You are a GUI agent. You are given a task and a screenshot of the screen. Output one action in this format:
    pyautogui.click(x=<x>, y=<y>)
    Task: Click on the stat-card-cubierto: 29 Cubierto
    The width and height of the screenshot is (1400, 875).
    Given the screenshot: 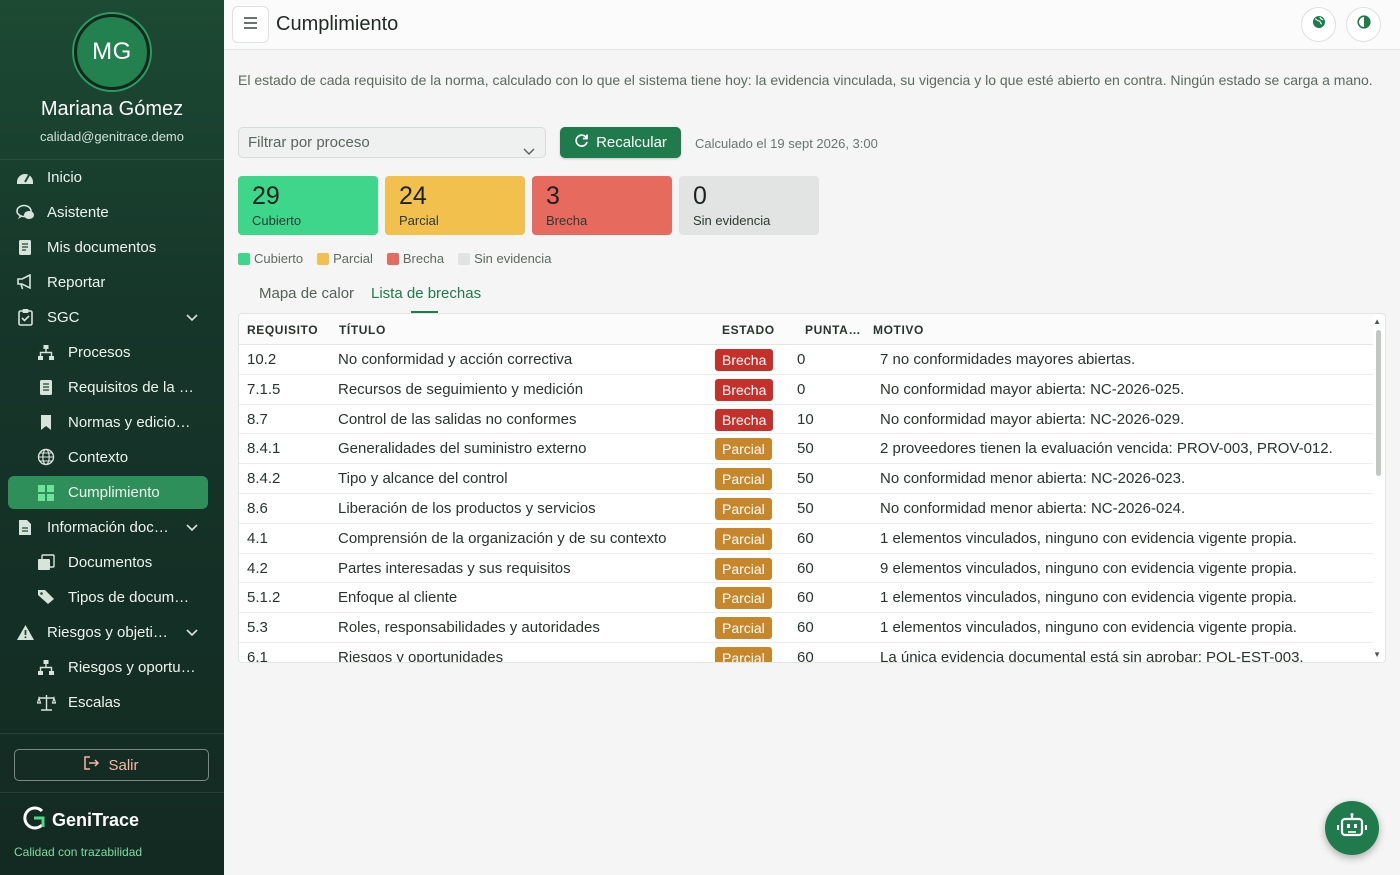 What is the action you would take?
    pyautogui.click(x=308, y=205)
    